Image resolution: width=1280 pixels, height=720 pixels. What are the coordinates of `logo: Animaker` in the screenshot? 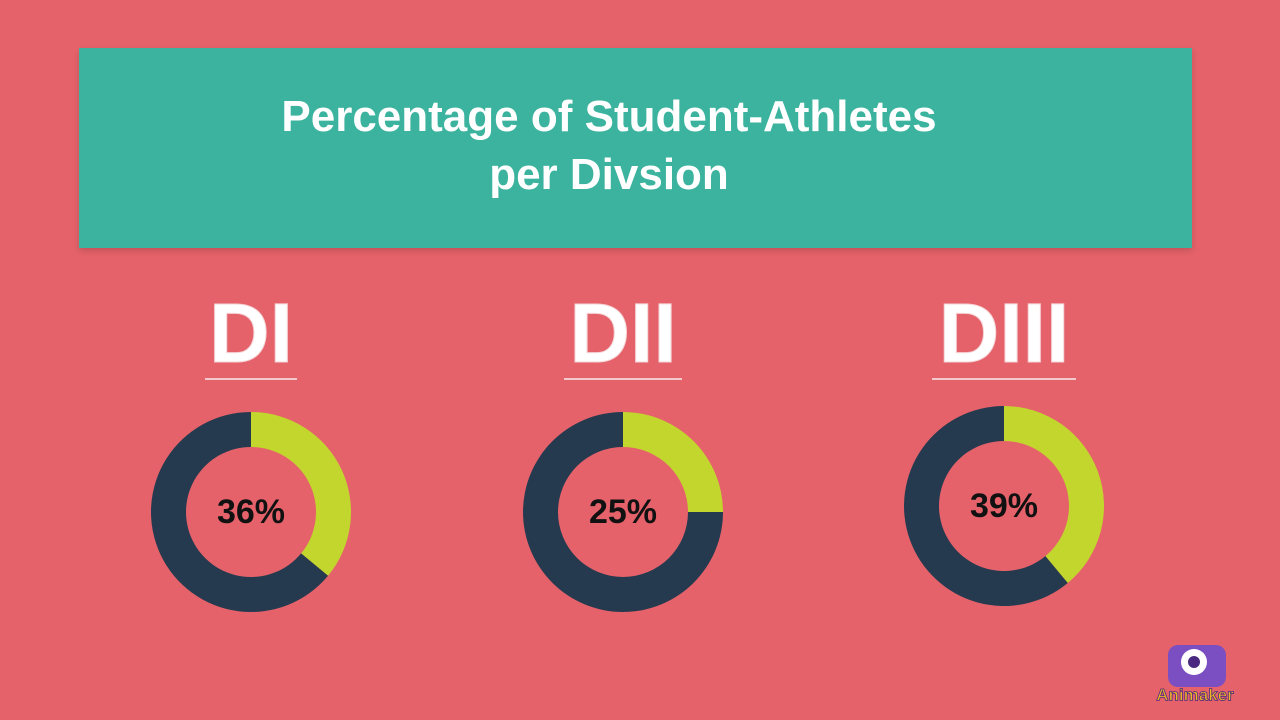 It's located at (1195, 675).